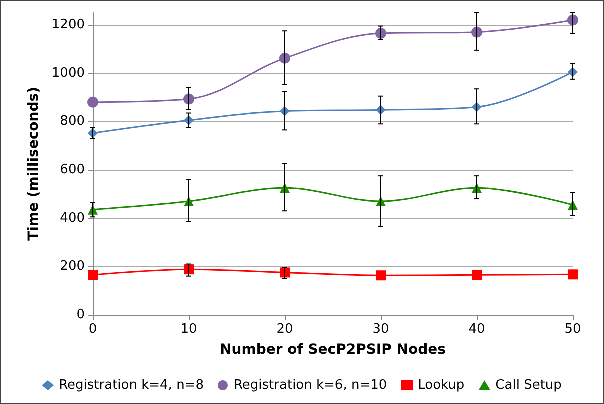 The width and height of the screenshot is (604, 404). What do you see at coordinates (68, 25) in the screenshot?
I see `y-tick-label: 1200` at bounding box center [68, 25].